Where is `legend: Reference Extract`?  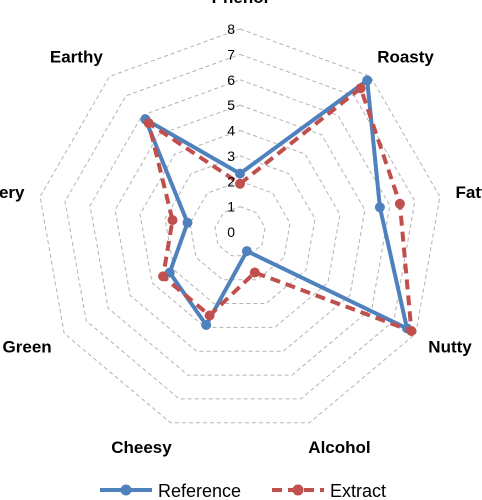 legend: Reference Extract is located at coordinates (243, 490).